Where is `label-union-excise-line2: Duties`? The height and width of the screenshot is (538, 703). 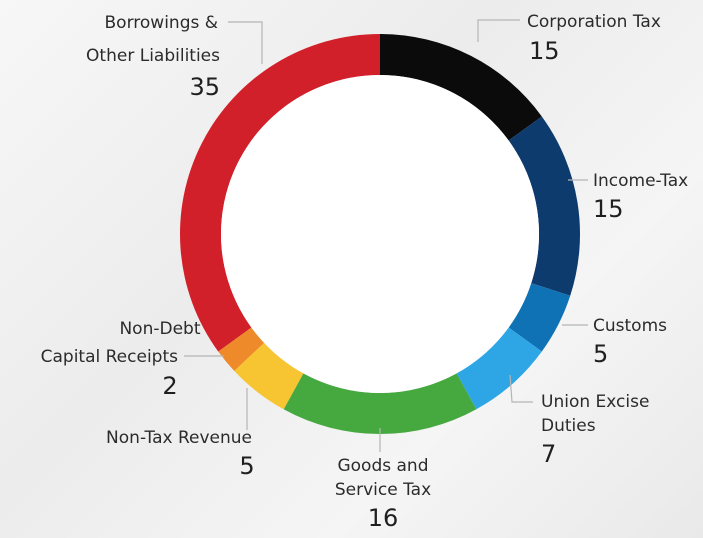
label-union-excise-line2: Duties is located at coordinates (568, 426).